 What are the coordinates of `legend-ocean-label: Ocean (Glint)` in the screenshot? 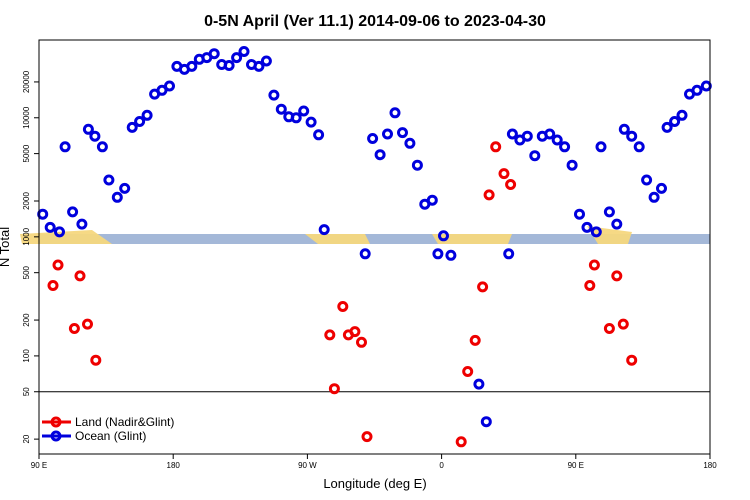 It's located at (110, 436).